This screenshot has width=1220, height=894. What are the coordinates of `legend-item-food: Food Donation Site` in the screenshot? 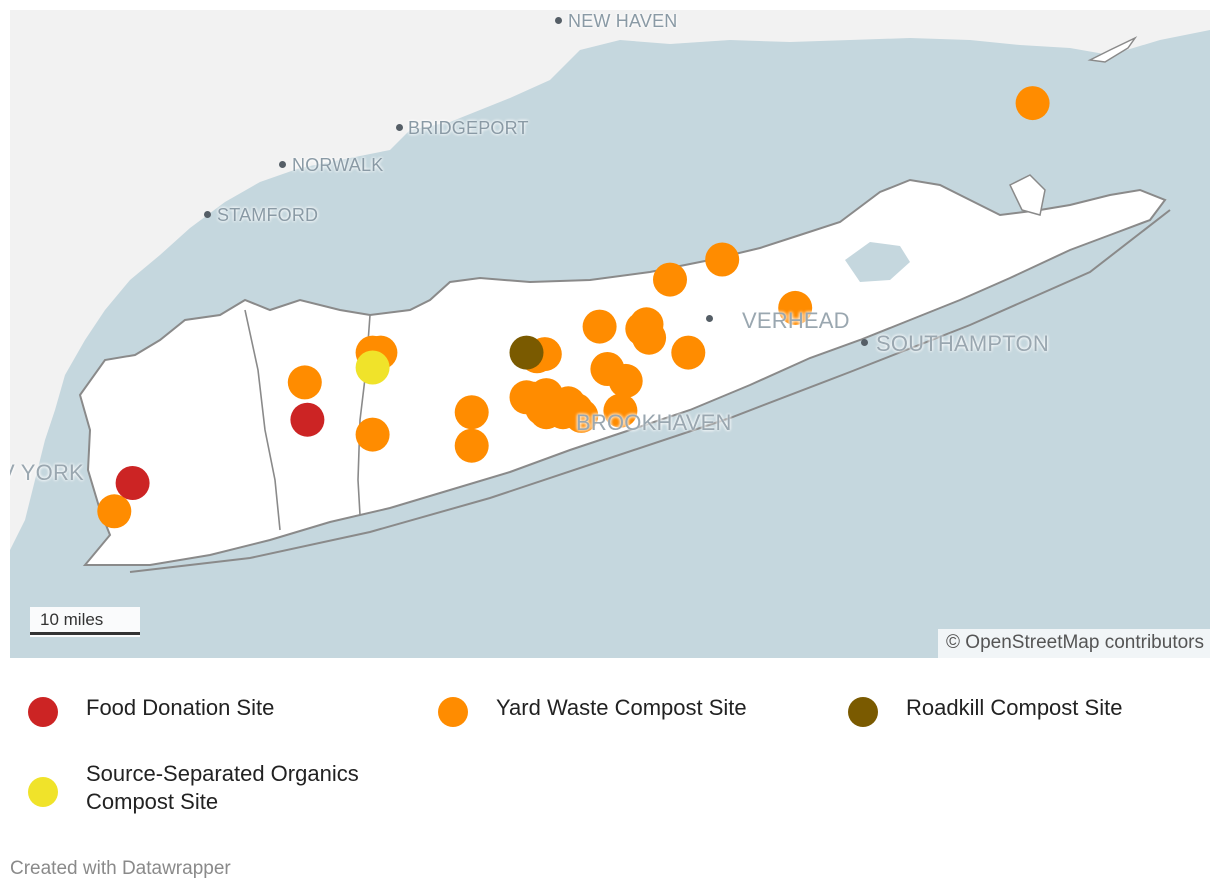 It's located at (151, 710).